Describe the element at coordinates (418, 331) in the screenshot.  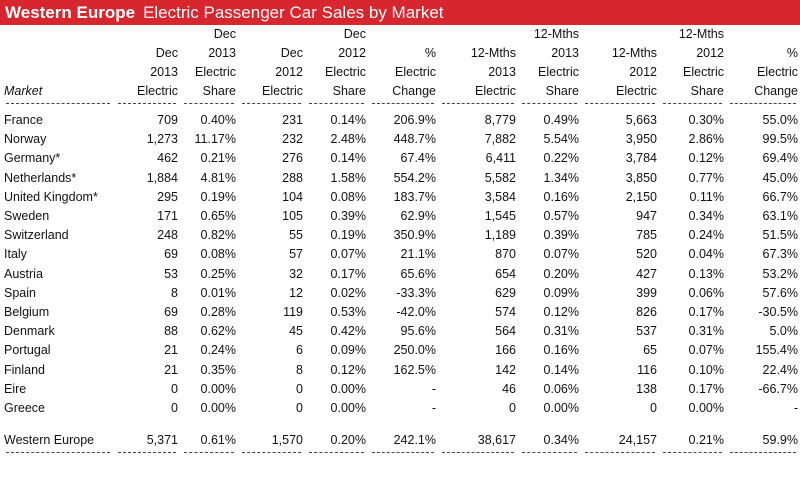
I see `data-cell: 95.6%` at that location.